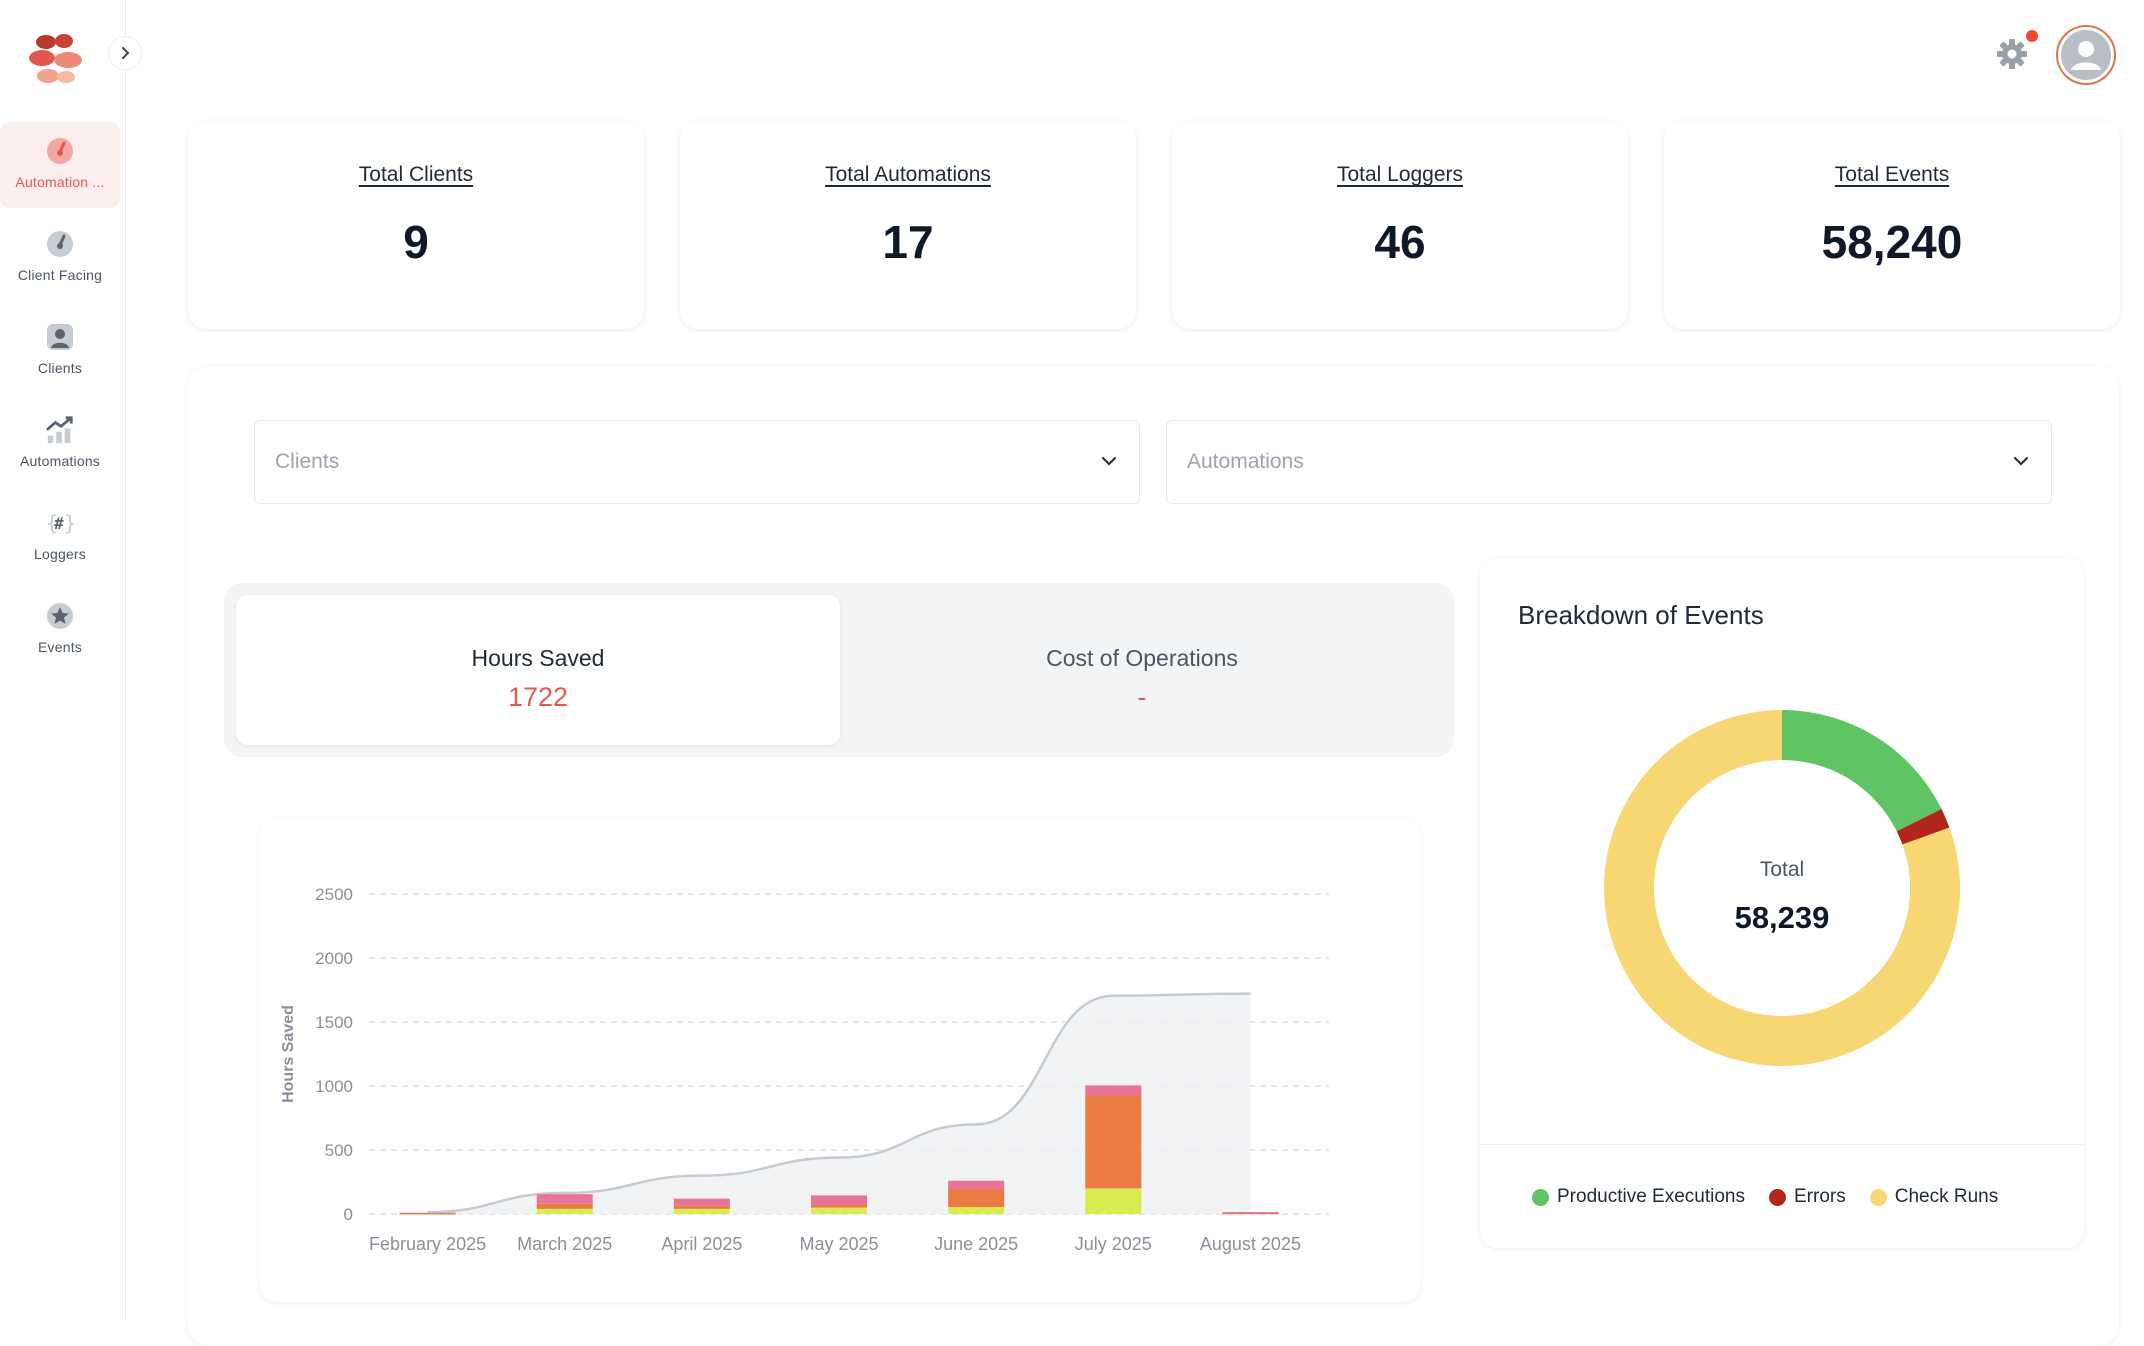 Image resolution: width=2144 pixels, height=1346 pixels. What do you see at coordinates (538, 697) in the screenshot?
I see `tab-value: 1722` at bounding box center [538, 697].